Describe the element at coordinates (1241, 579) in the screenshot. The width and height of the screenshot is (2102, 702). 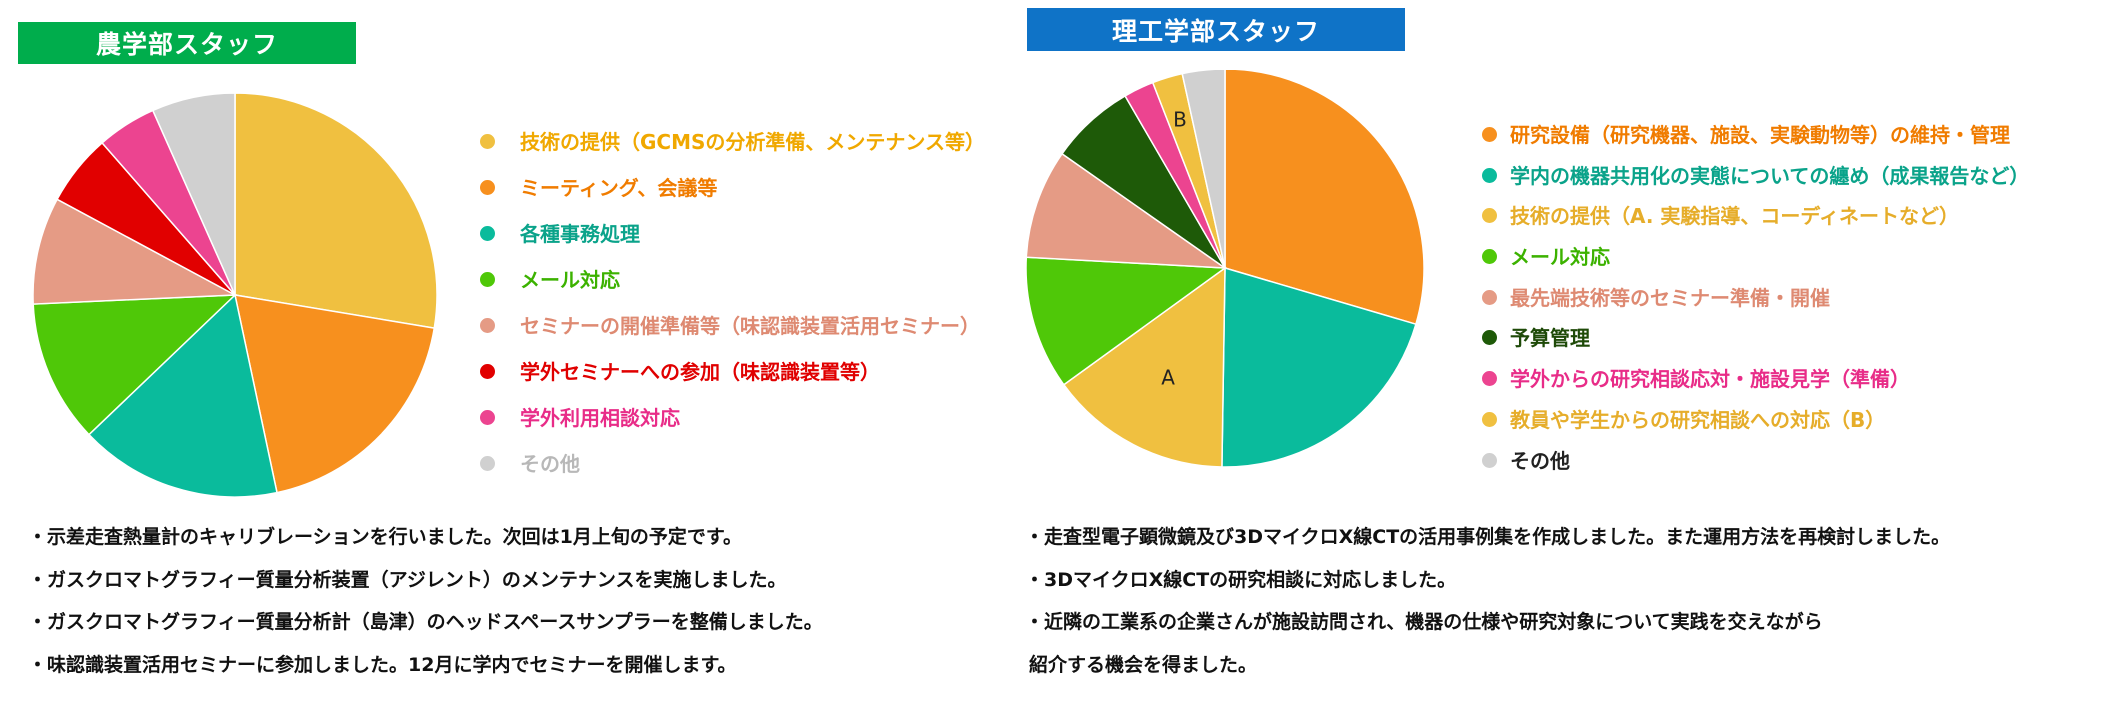
I see `note-item: ・3DマイクロX線CTの研究相談に対応しました。` at that location.